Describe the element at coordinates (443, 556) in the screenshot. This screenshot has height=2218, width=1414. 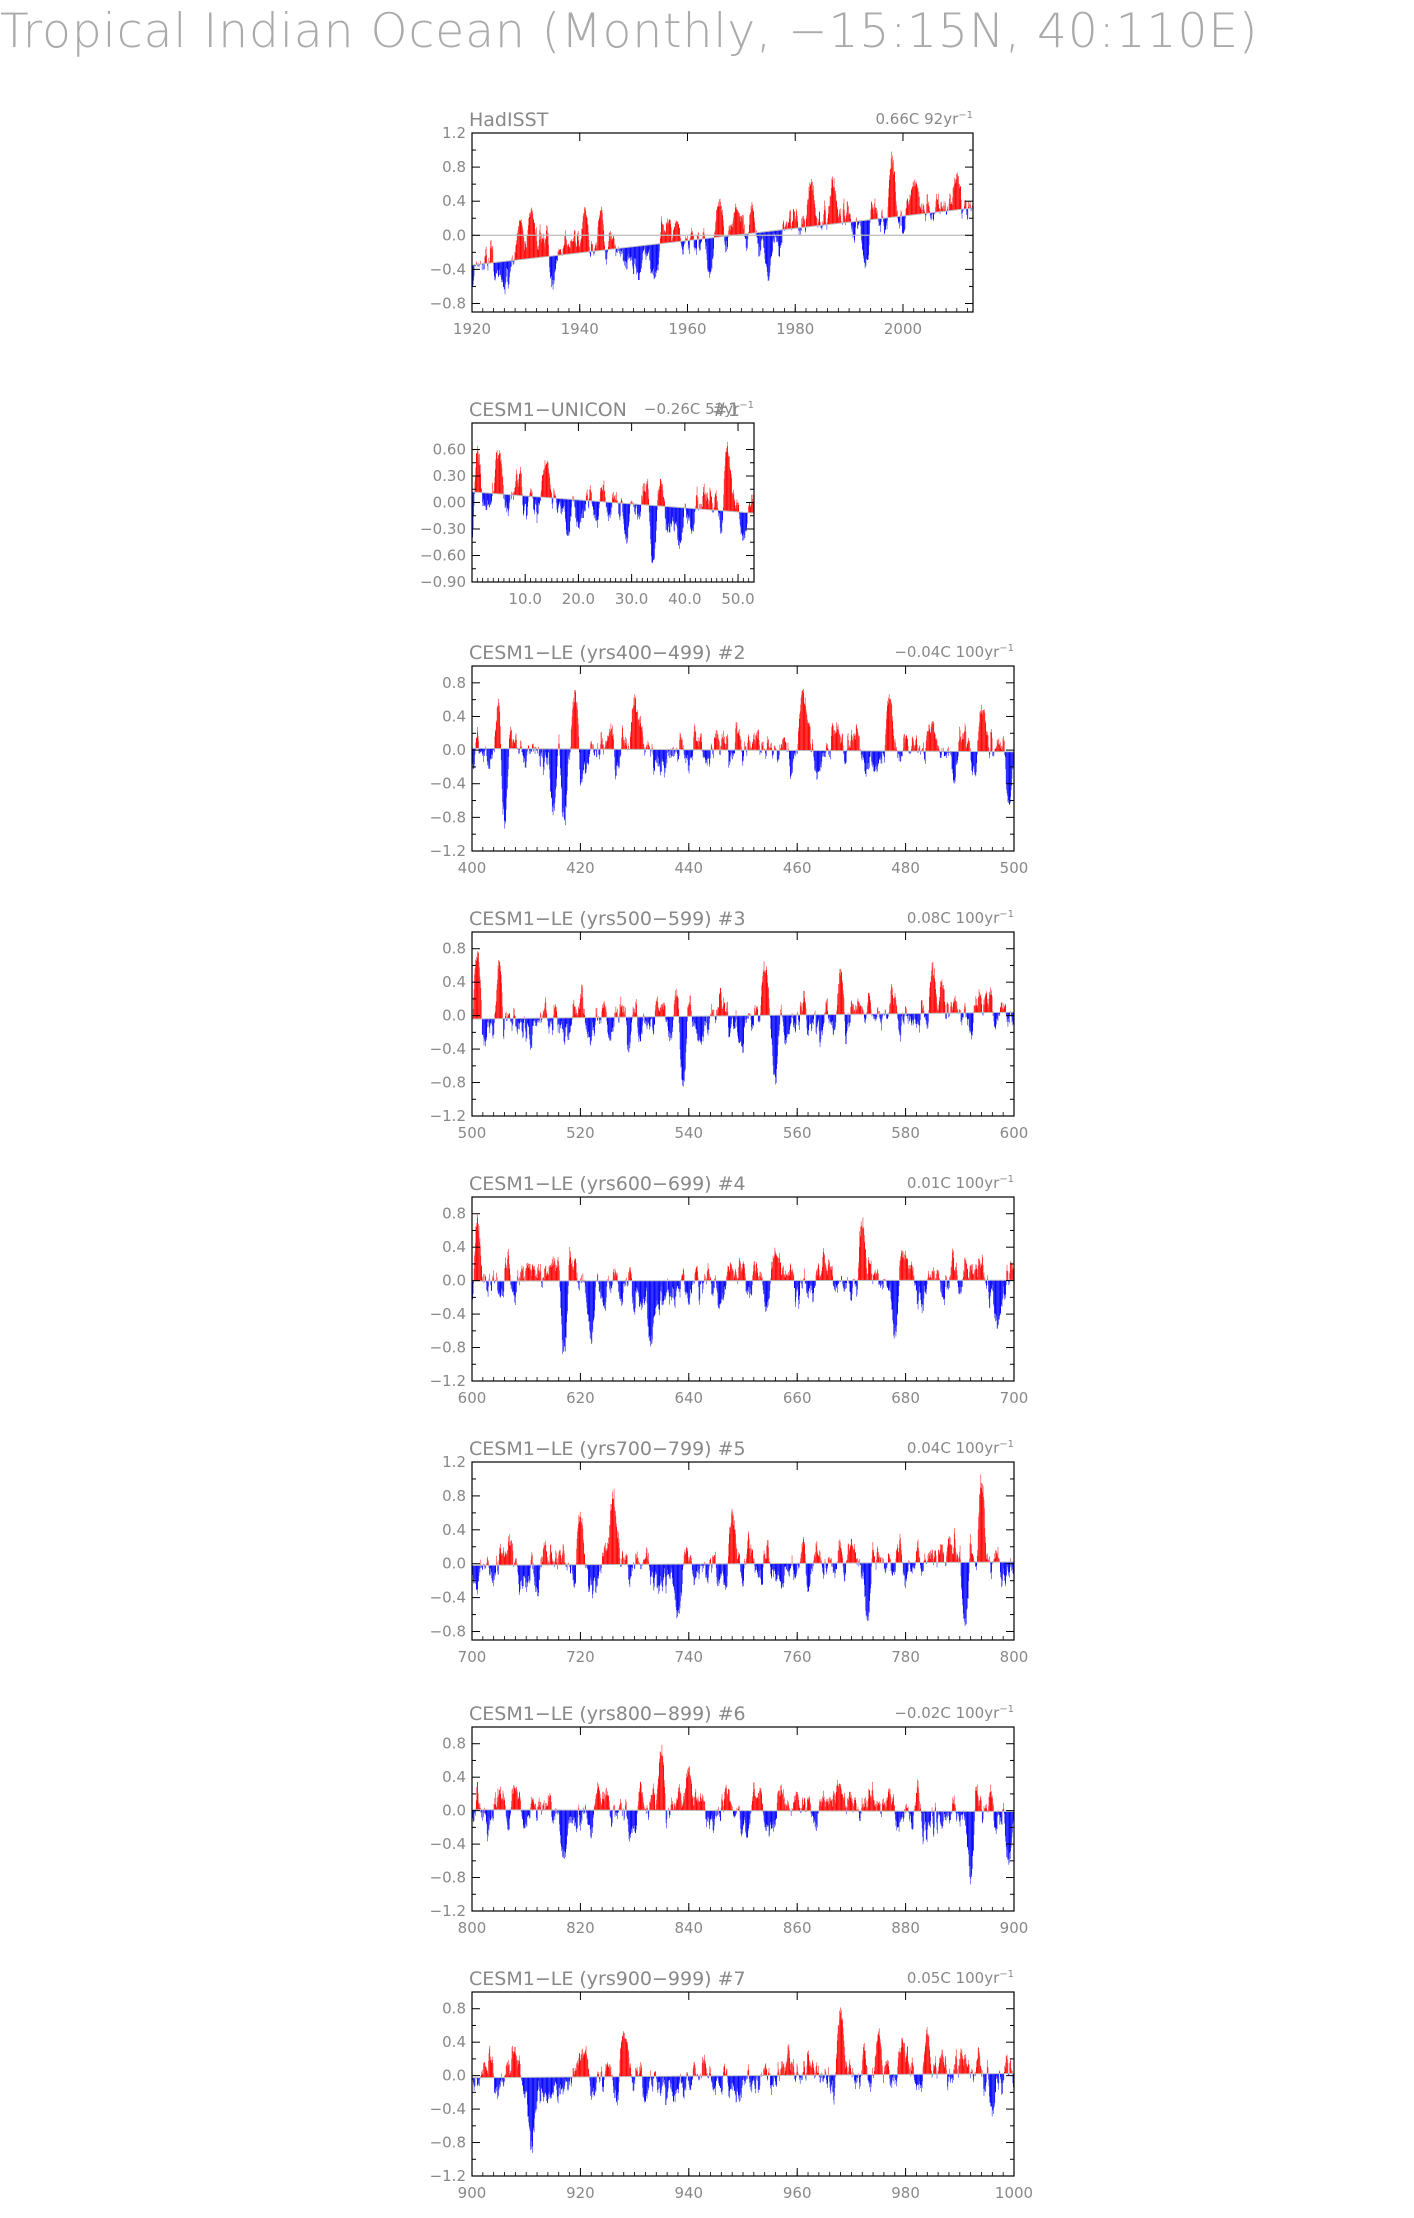
I see `y-tick-label: −0.60` at that location.